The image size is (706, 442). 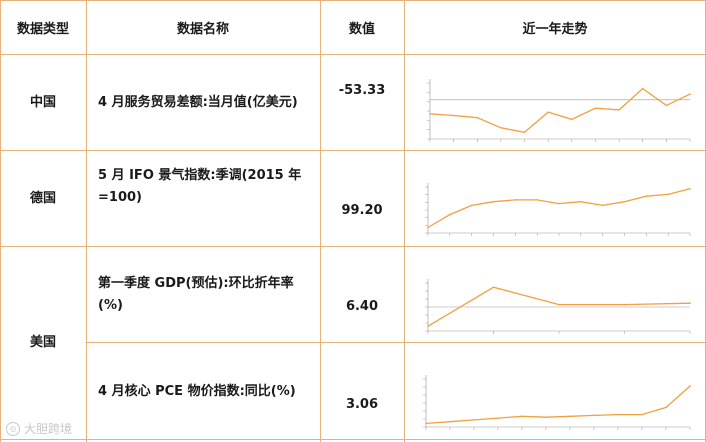 What do you see at coordinates (353, 0) in the screenshot?
I see `table-border-top` at bounding box center [353, 0].